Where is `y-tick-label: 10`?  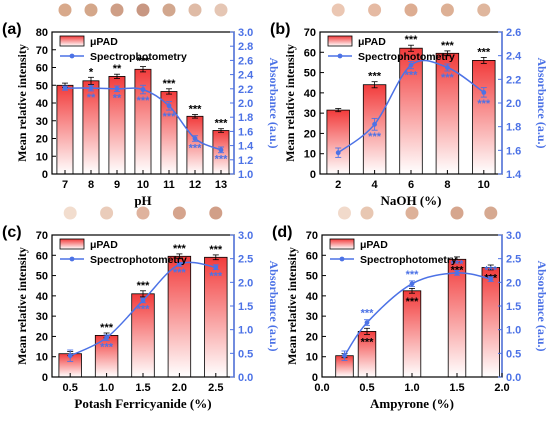 y-tick-label: 10 is located at coordinates (42, 157).